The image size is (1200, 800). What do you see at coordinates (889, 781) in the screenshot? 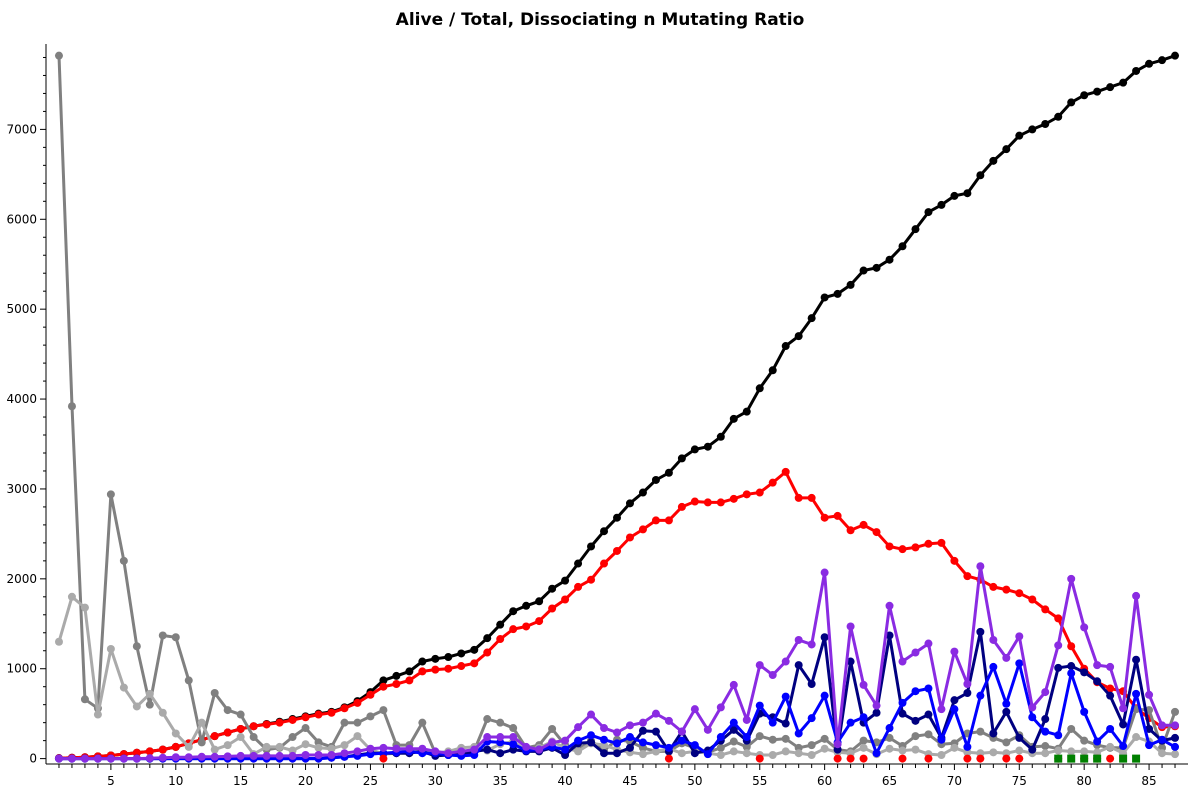
I see `x-tick-label: 65` at bounding box center [889, 781].